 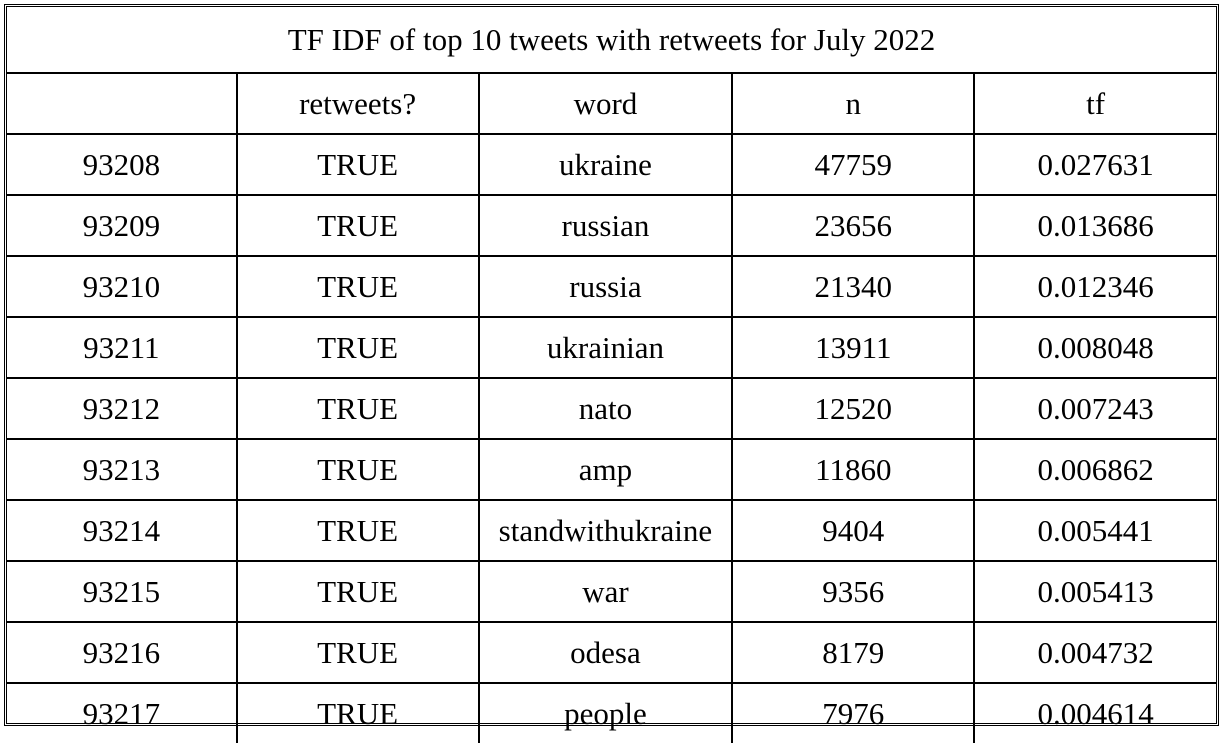 I want to click on n-cell: 21340, so click(x=853, y=286).